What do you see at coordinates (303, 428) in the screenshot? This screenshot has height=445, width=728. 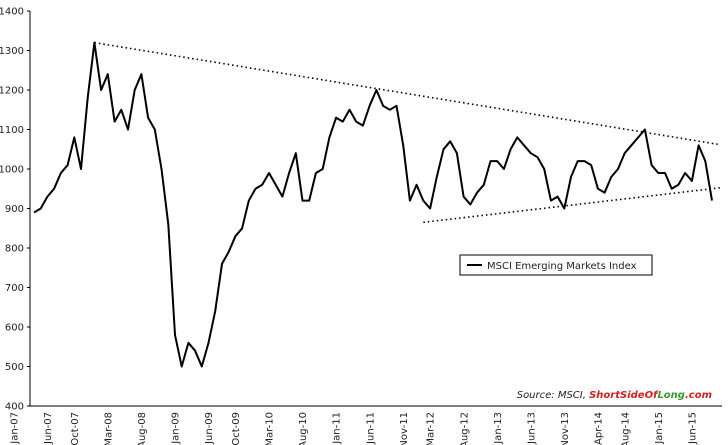 I see `x-tick-label: Aug-10` at bounding box center [303, 428].